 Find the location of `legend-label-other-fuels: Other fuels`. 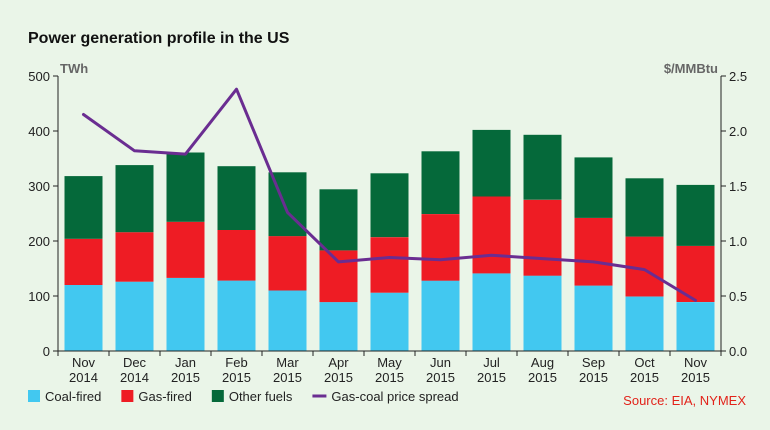

legend-label-other-fuels: Other fuels is located at coordinates (261, 396).